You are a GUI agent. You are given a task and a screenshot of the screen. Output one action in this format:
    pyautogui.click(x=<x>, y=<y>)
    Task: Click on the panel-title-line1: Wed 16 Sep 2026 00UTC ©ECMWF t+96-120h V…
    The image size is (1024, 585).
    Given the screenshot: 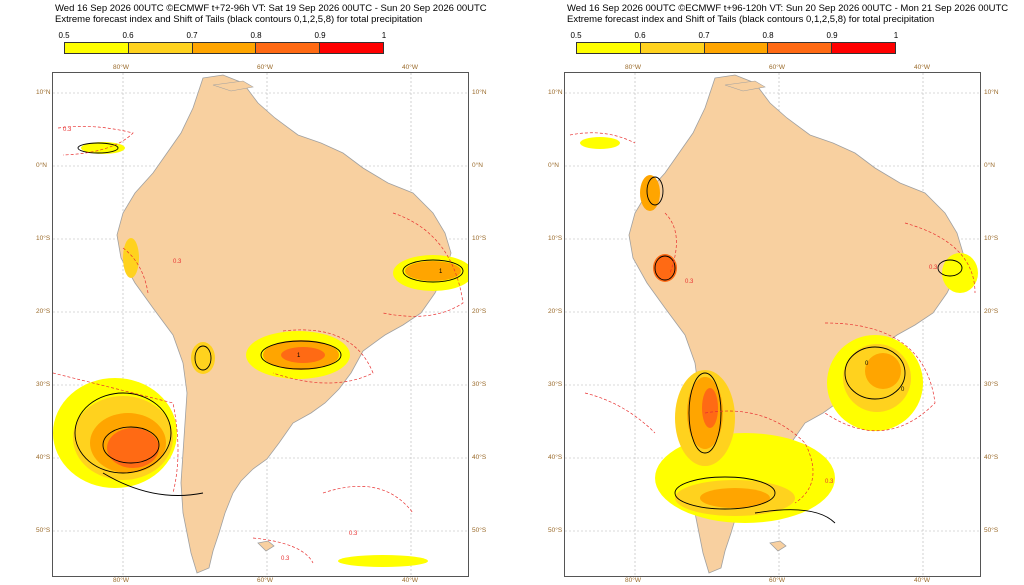 What is the action you would take?
    pyautogui.click(x=788, y=8)
    